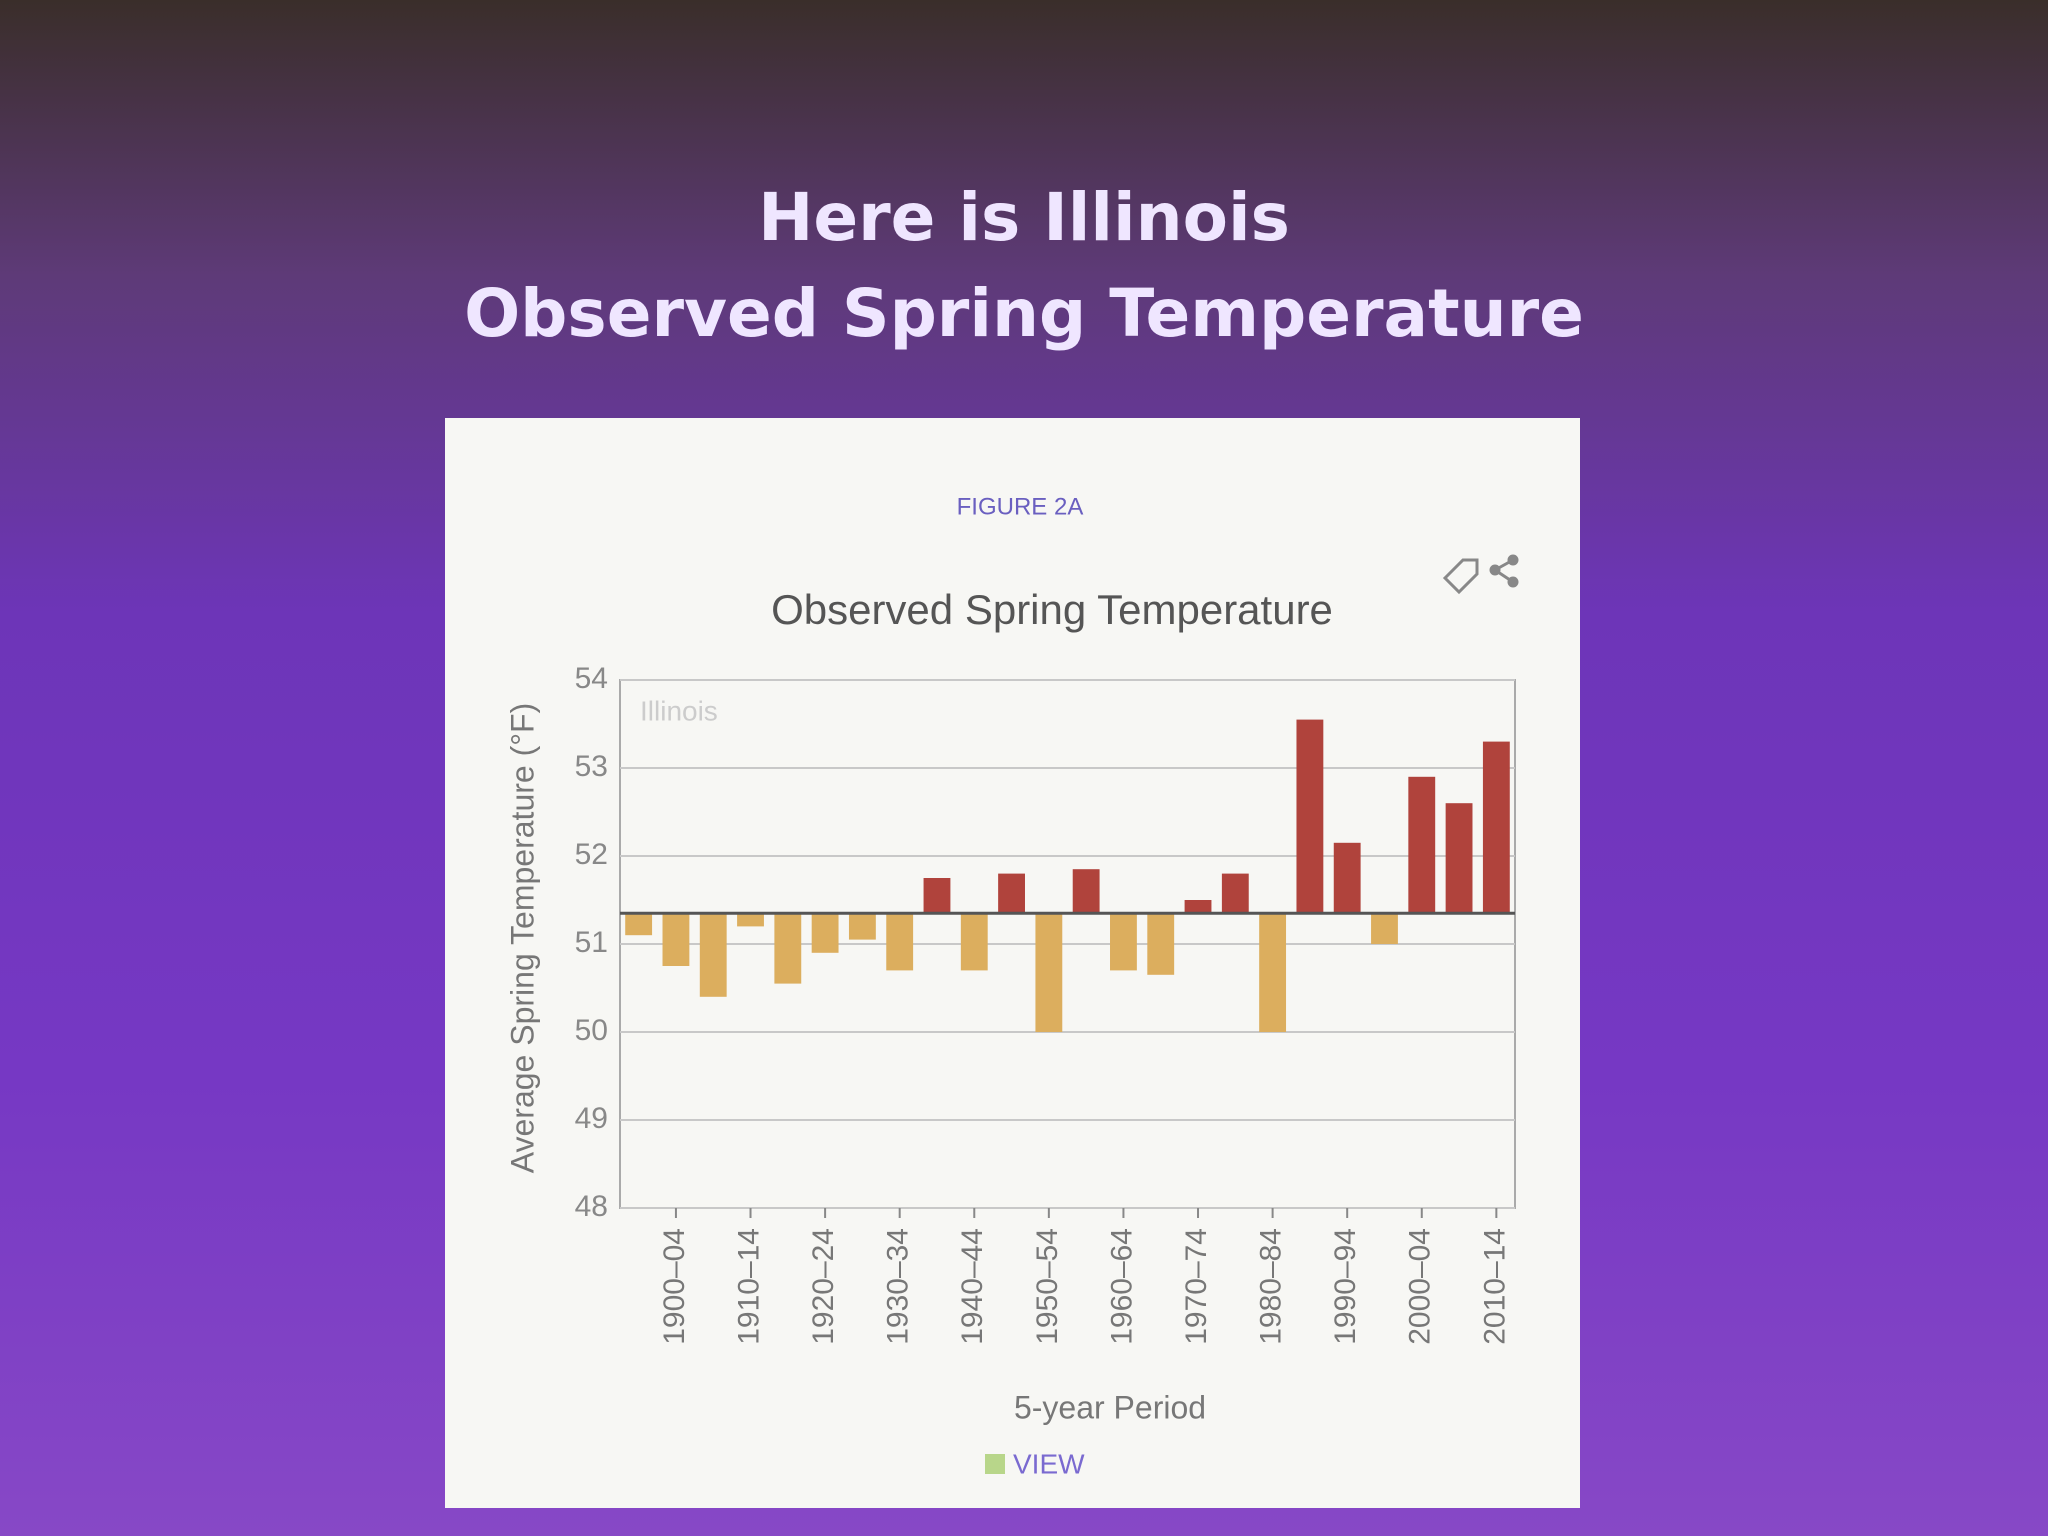 The height and width of the screenshot is (1536, 2048). I want to click on slide-title-line: Here is Illinois, so click(1024, 217).